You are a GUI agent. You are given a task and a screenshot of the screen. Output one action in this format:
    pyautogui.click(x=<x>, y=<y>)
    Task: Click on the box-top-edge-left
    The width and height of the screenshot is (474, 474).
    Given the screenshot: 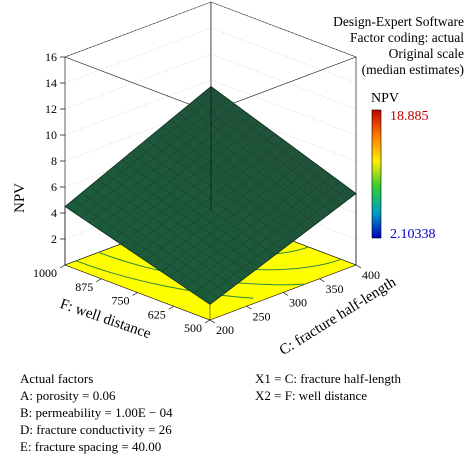 What is the action you would take?
    pyautogui.click(x=137, y=84)
    